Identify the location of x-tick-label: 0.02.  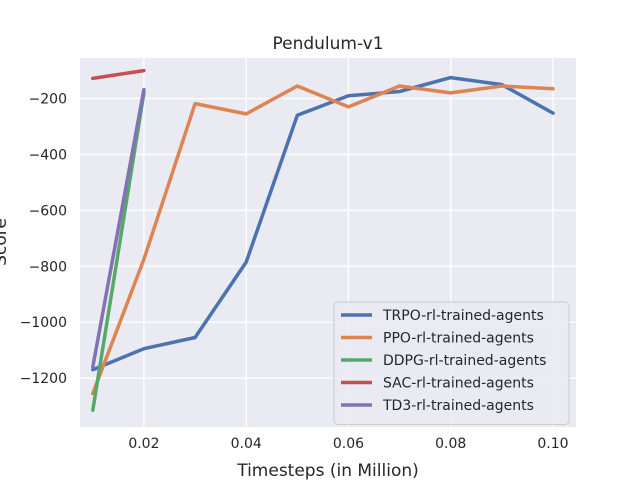
(143, 444).